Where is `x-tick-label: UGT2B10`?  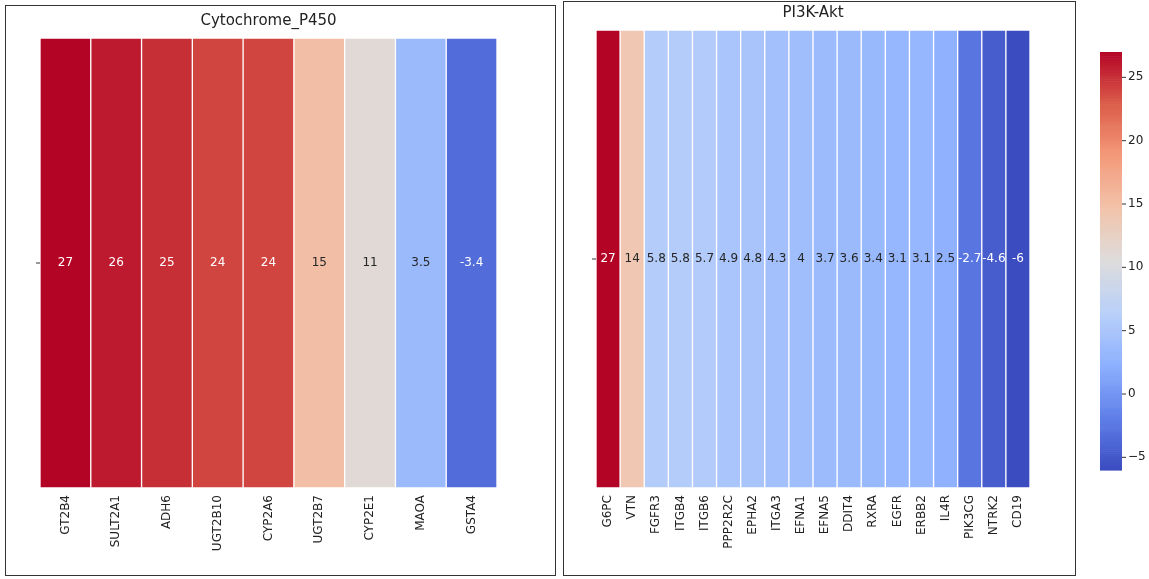 x-tick-label: UGT2B10 is located at coordinates (216, 523).